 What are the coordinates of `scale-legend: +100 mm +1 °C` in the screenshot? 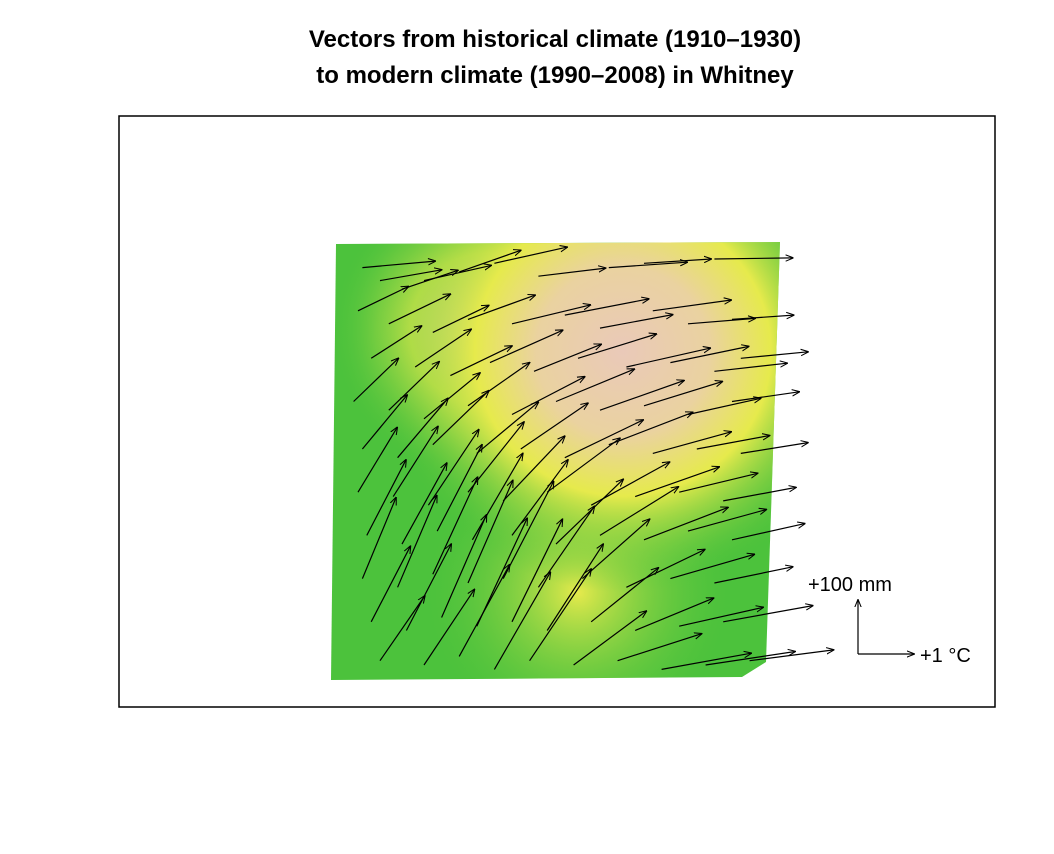 It's located at (889, 620).